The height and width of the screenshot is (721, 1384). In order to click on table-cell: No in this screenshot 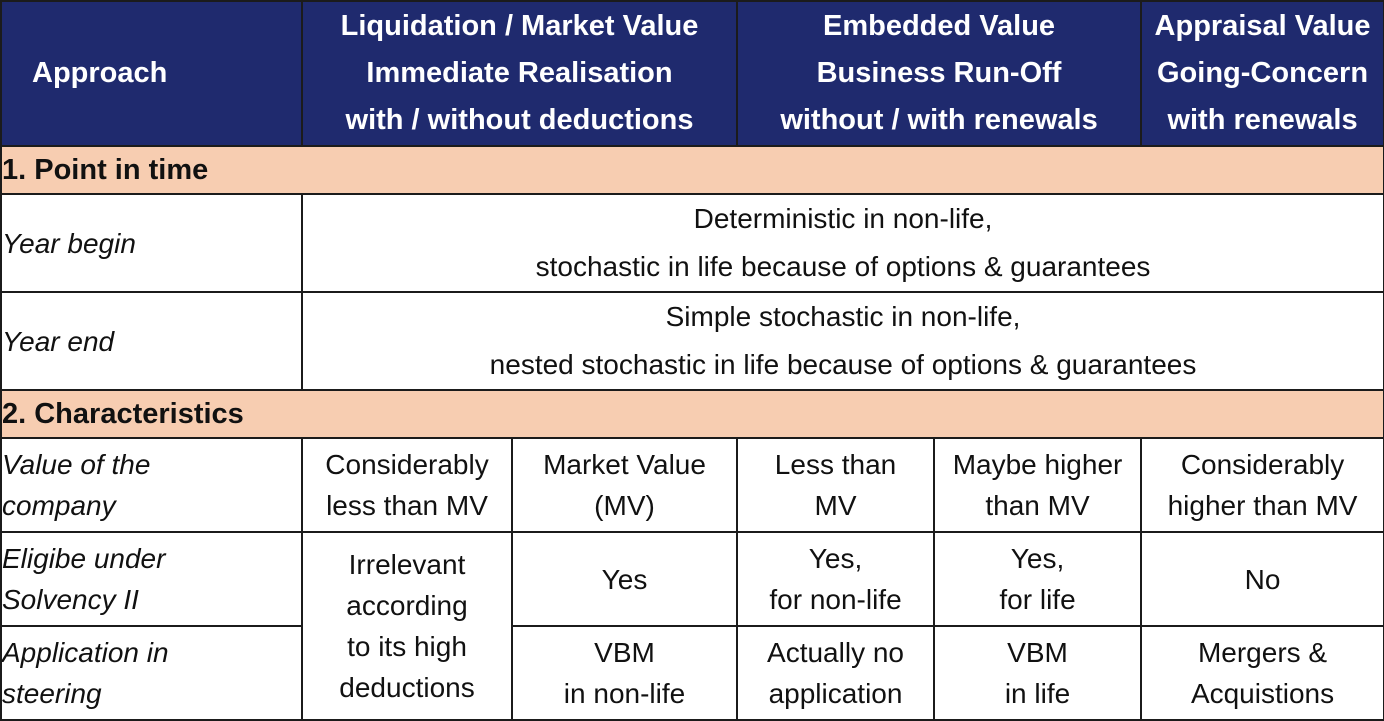, I will do `click(1262, 579)`.